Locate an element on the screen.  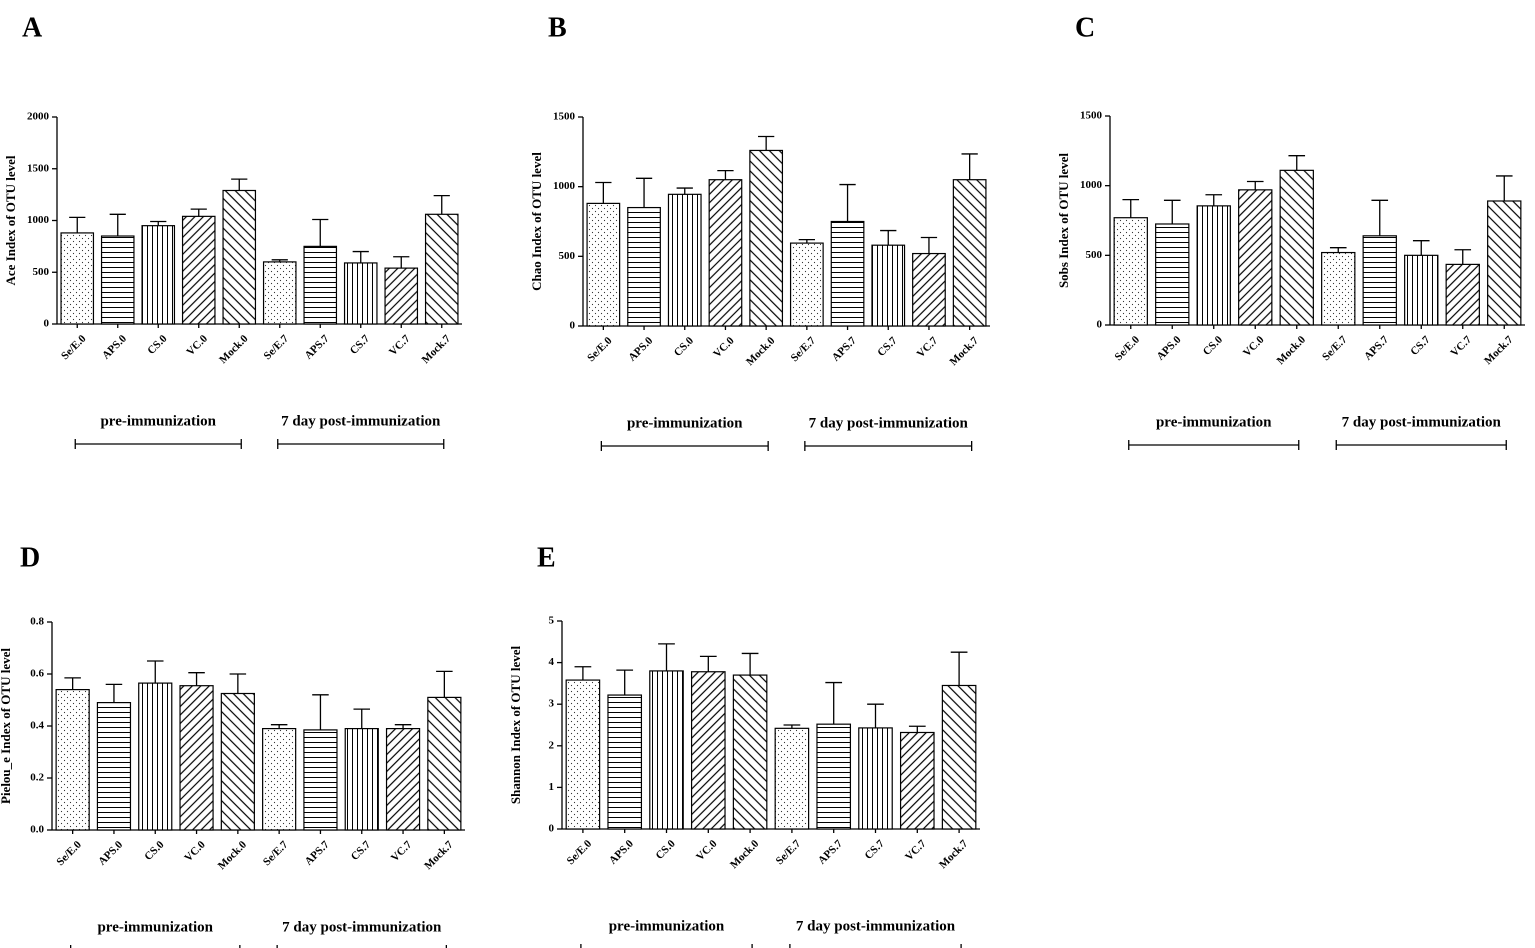
y-axis-title: Pielou_e Index of OTU level is located at coordinates (6, 726).